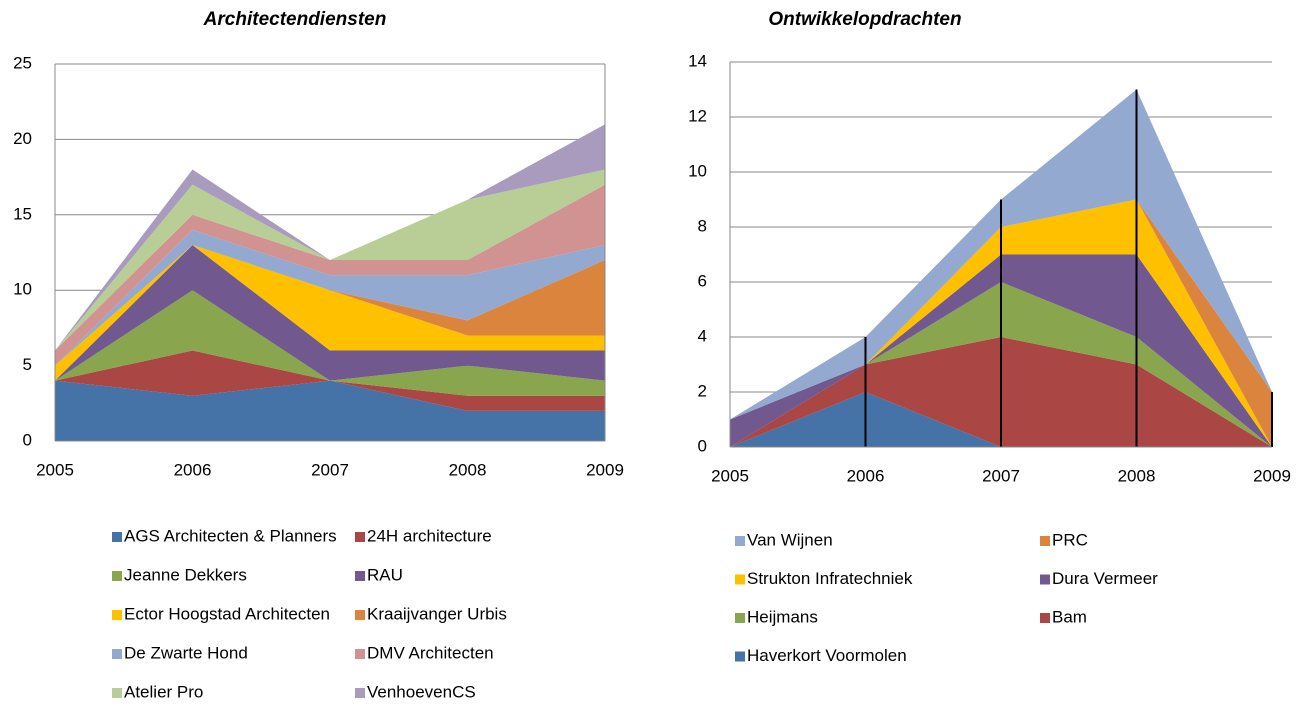 The image size is (1304, 704). Describe the element at coordinates (230, 535) in the screenshot. I see `legend-label: AGS Architecten & Planners` at that location.